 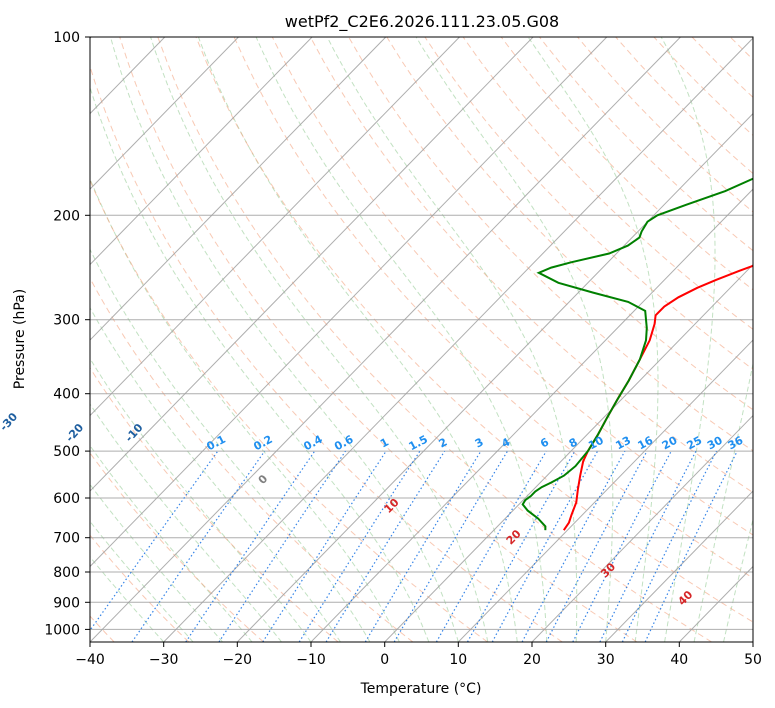 What do you see at coordinates (623, 443) in the screenshot?
I see `mixing-ratio-label: 13` at bounding box center [623, 443].